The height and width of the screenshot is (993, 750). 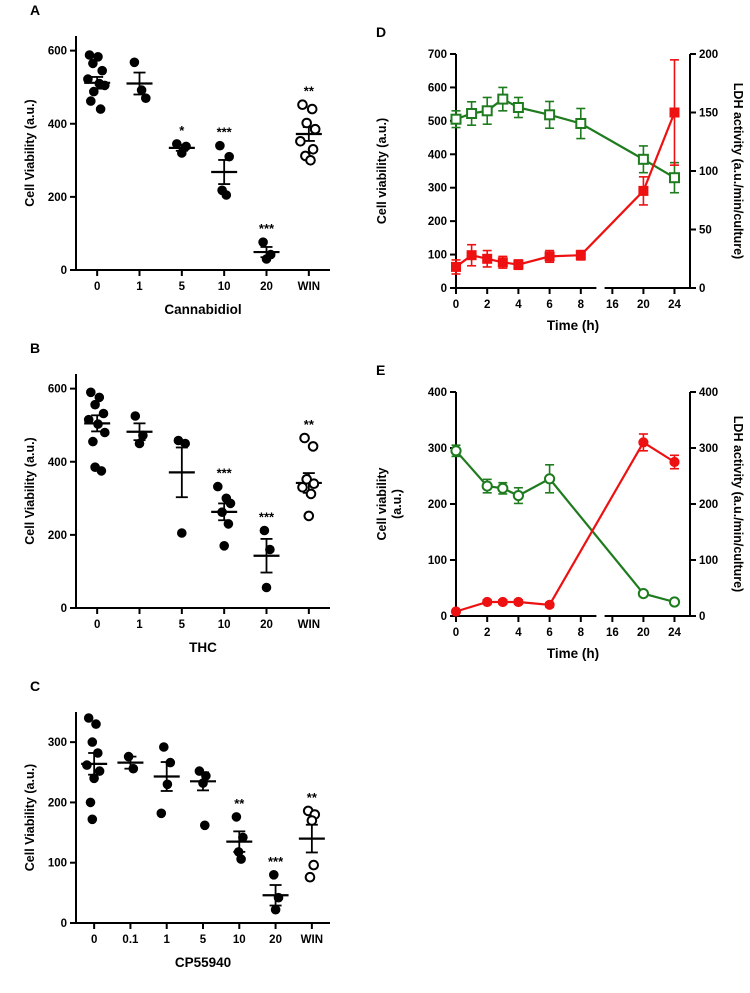 I want to click on group-0.1, so click(x=130, y=762).